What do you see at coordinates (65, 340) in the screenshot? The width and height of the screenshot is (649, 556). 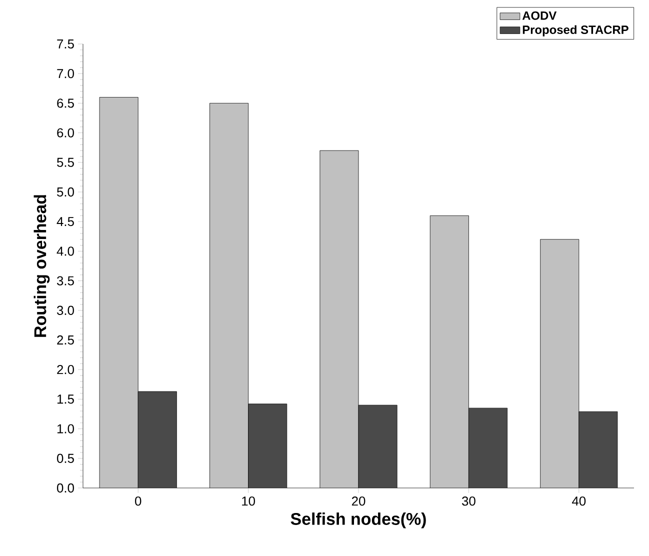 I see `y-tick-label: 2.5` at bounding box center [65, 340].